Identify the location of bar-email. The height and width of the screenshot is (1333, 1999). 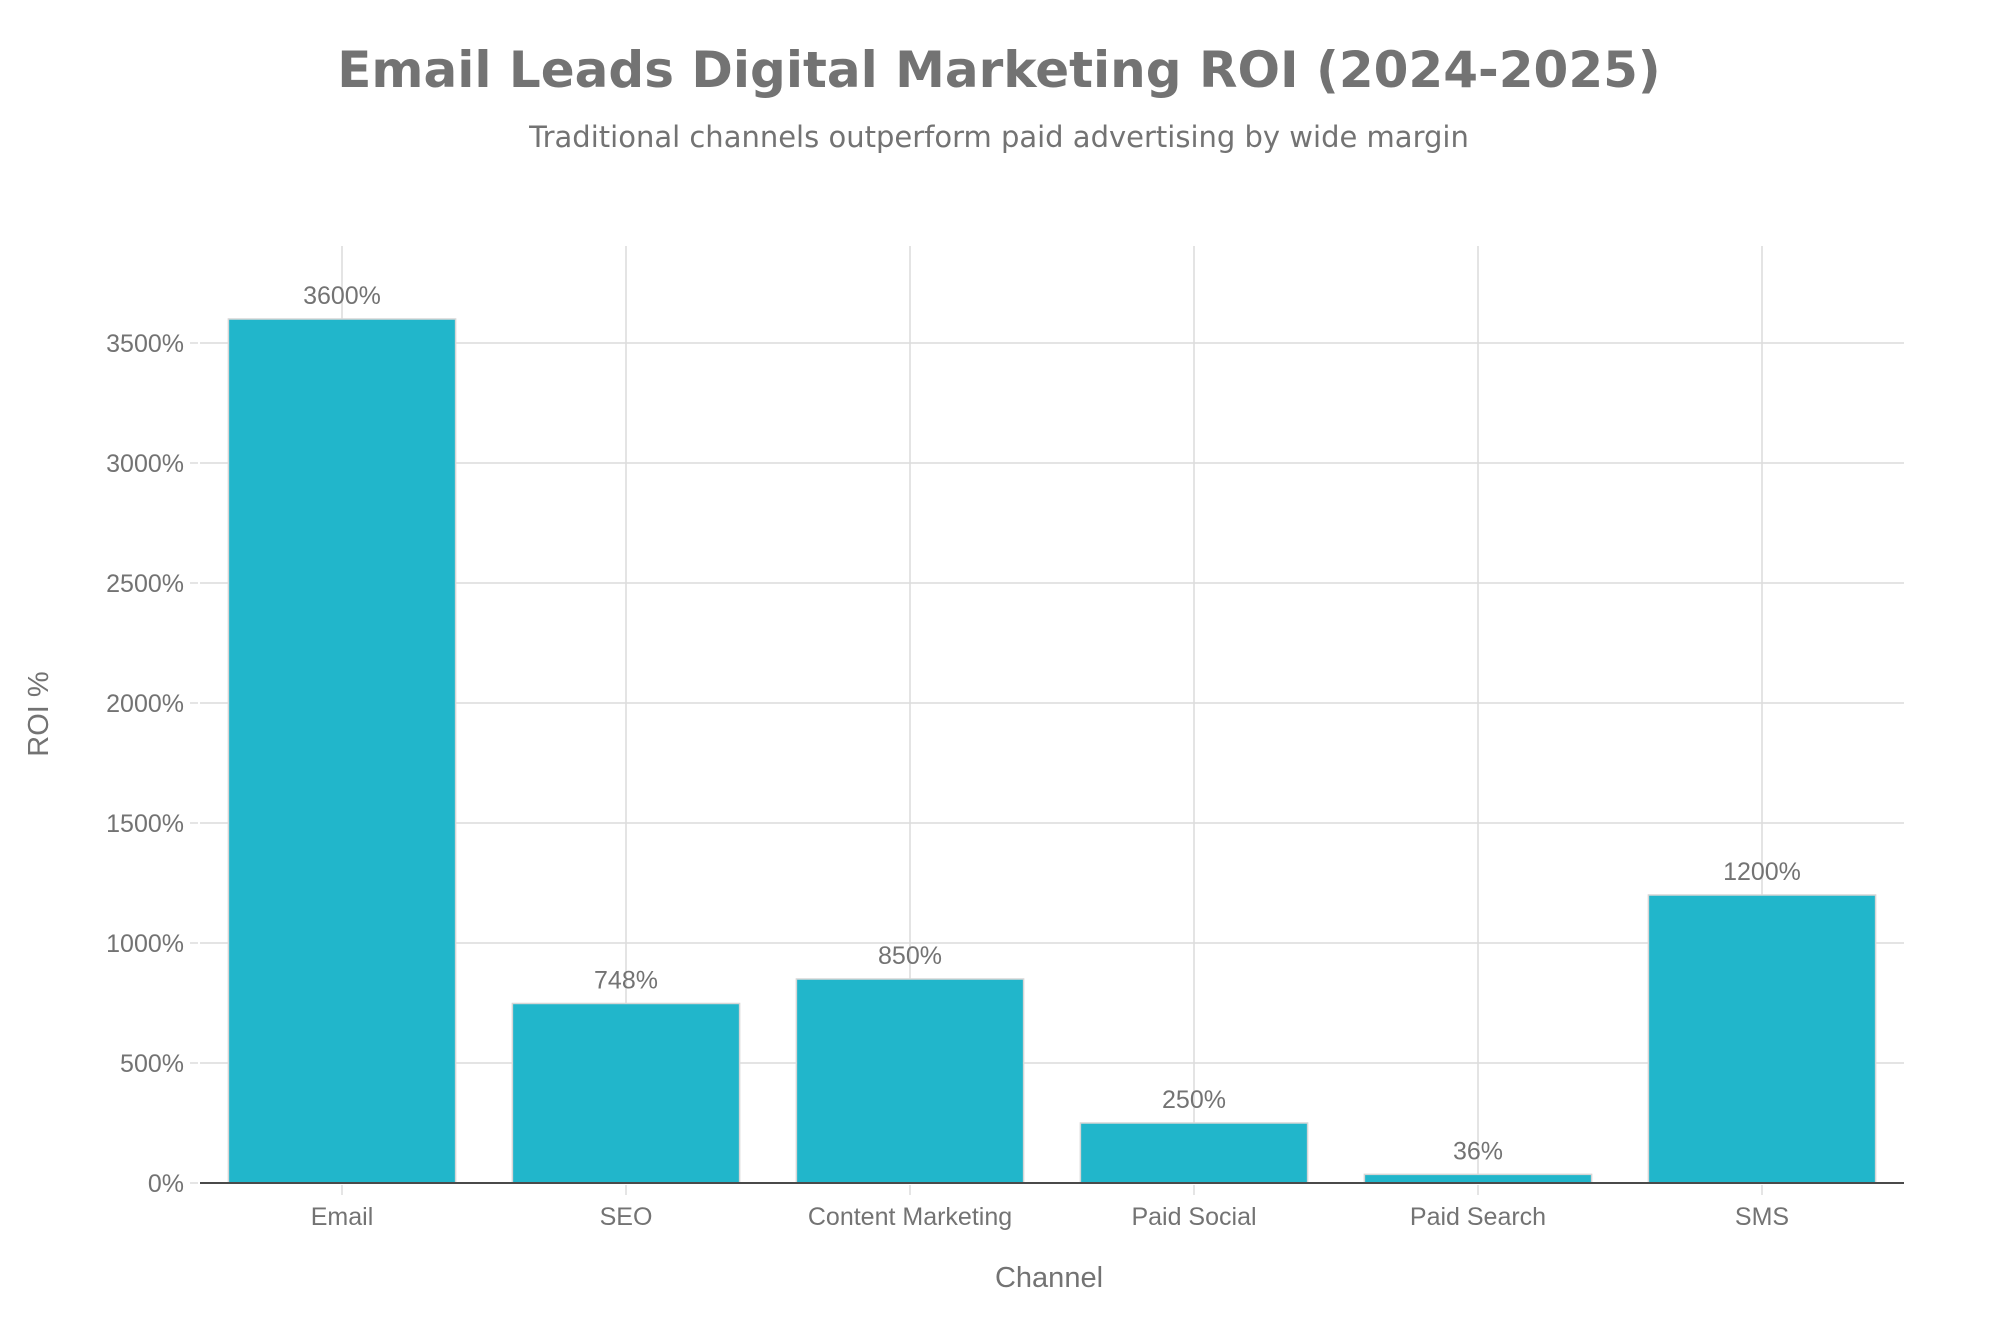
(342, 751).